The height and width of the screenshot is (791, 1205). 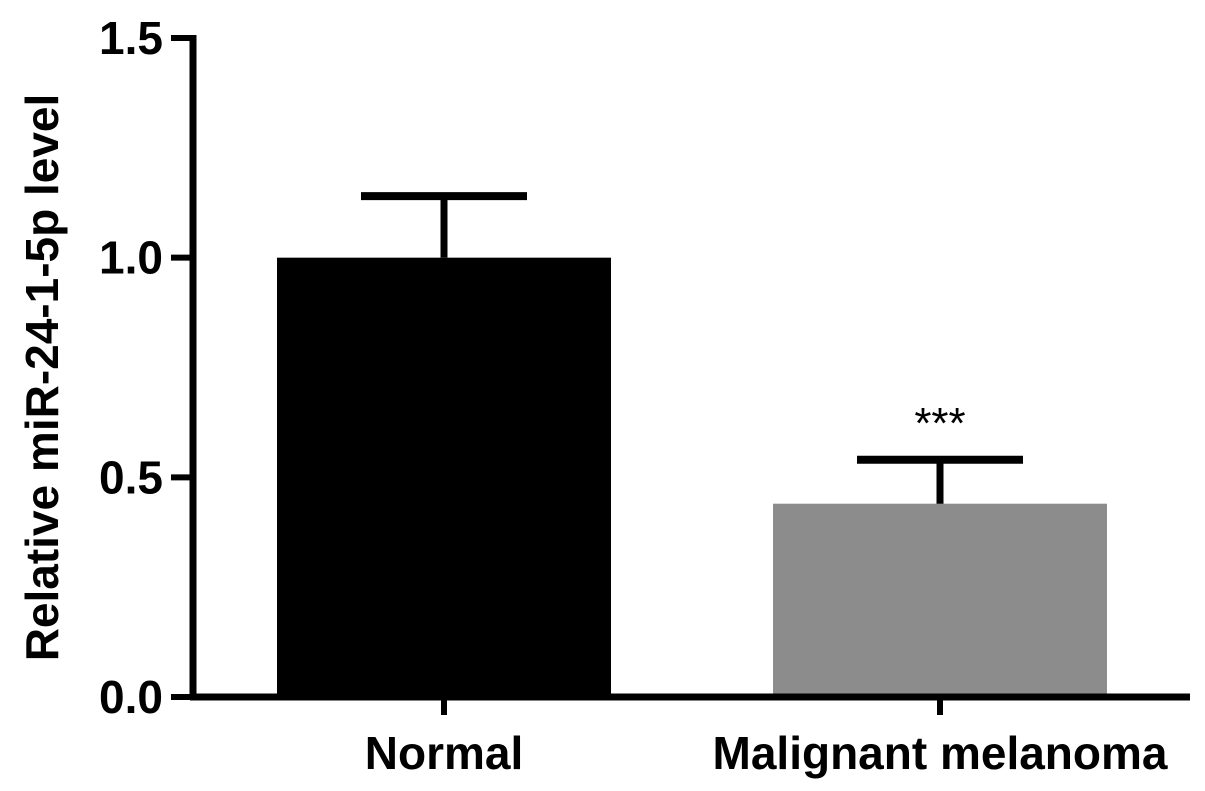 I want to click on x-tick-label: Malignant melanoma, so click(x=940, y=753).